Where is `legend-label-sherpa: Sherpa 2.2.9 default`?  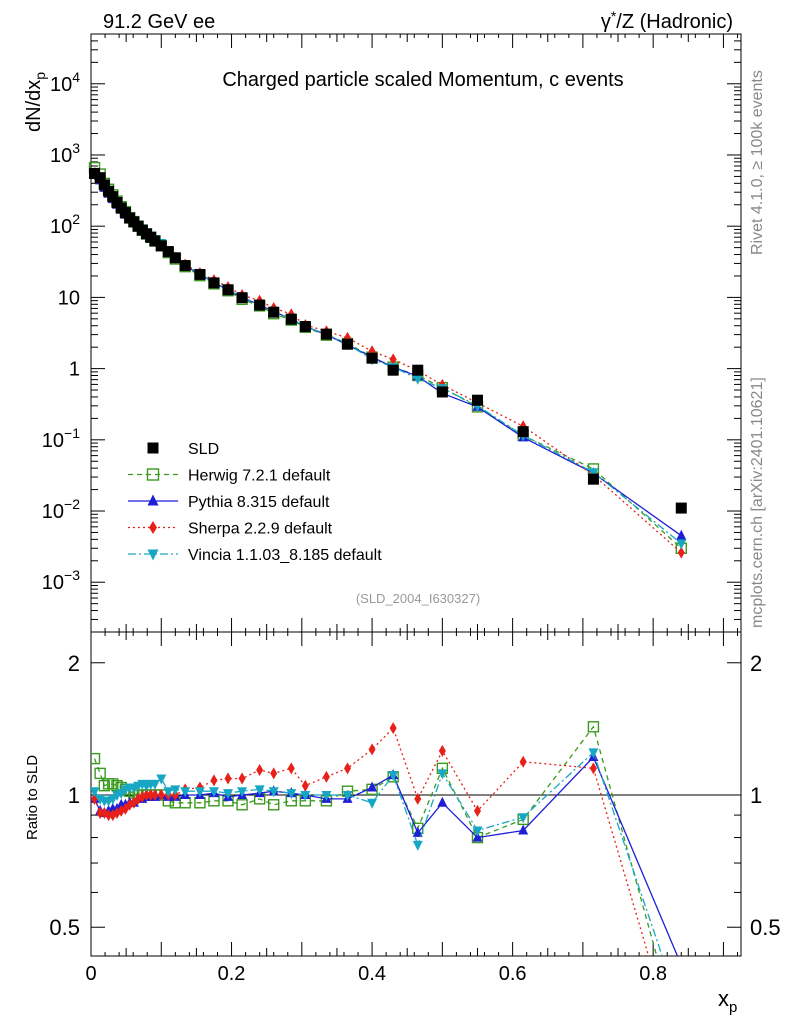 legend-label-sherpa: Sherpa 2.2.9 default is located at coordinates (260, 529).